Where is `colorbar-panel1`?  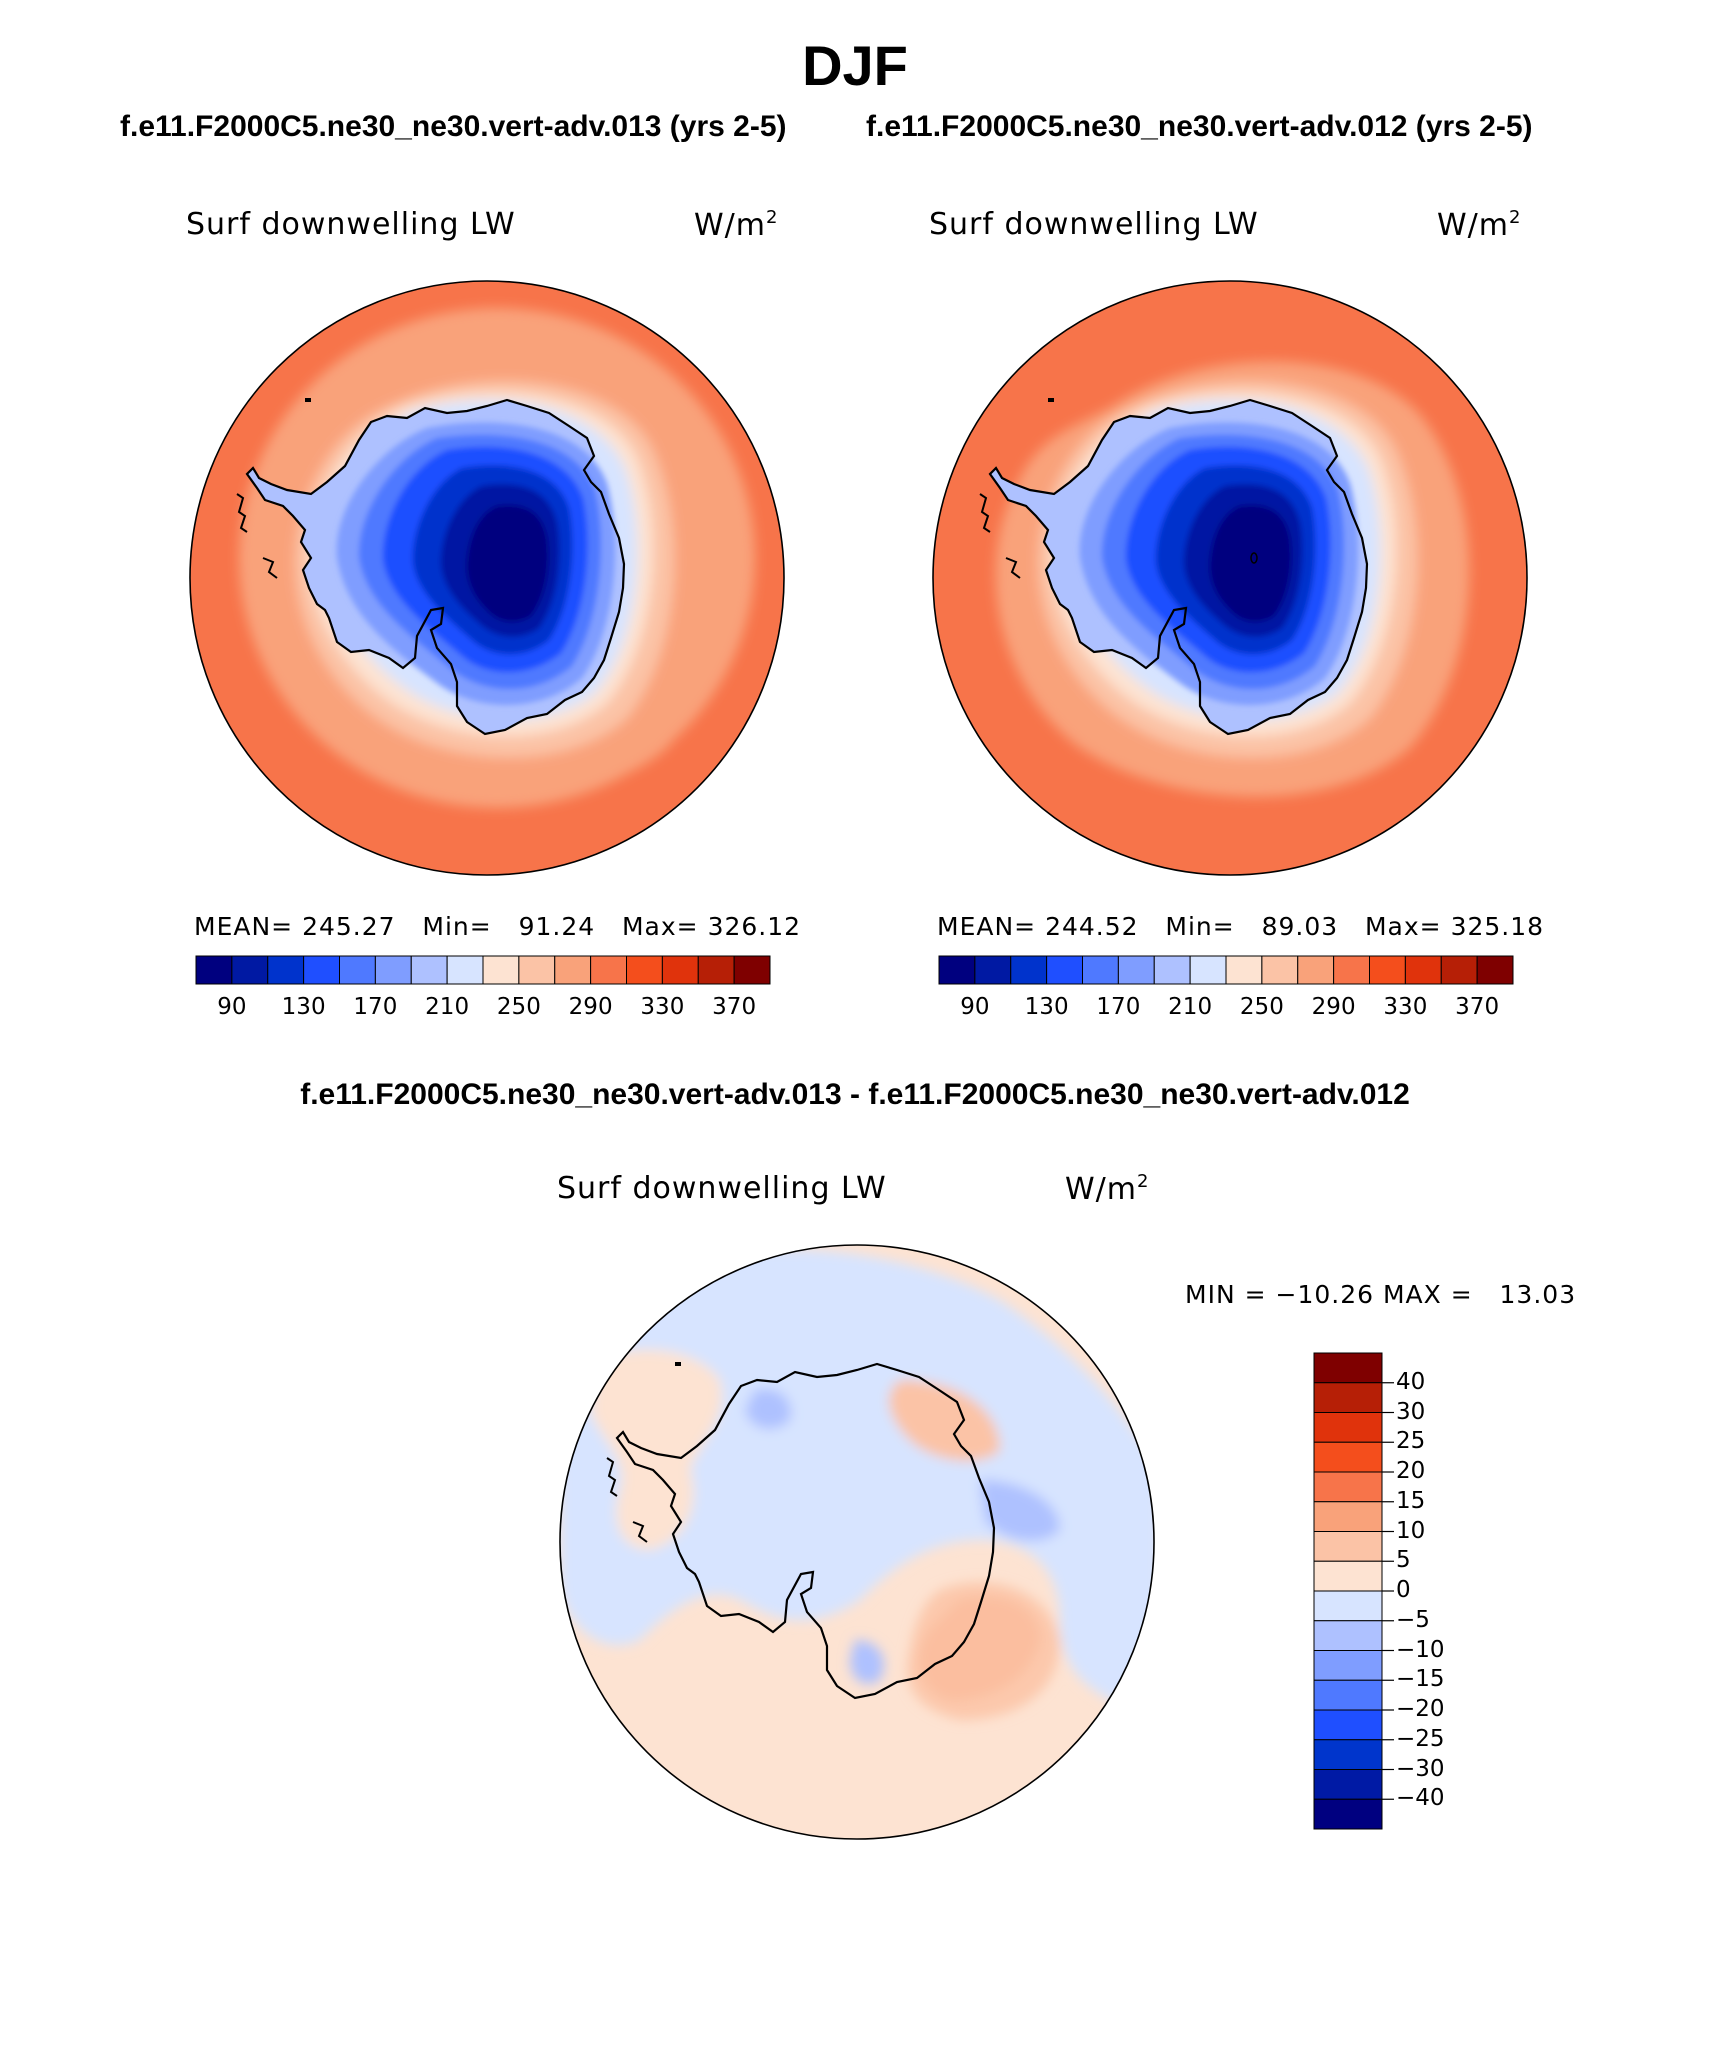
colorbar-panel1 is located at coordinates (483, 970).